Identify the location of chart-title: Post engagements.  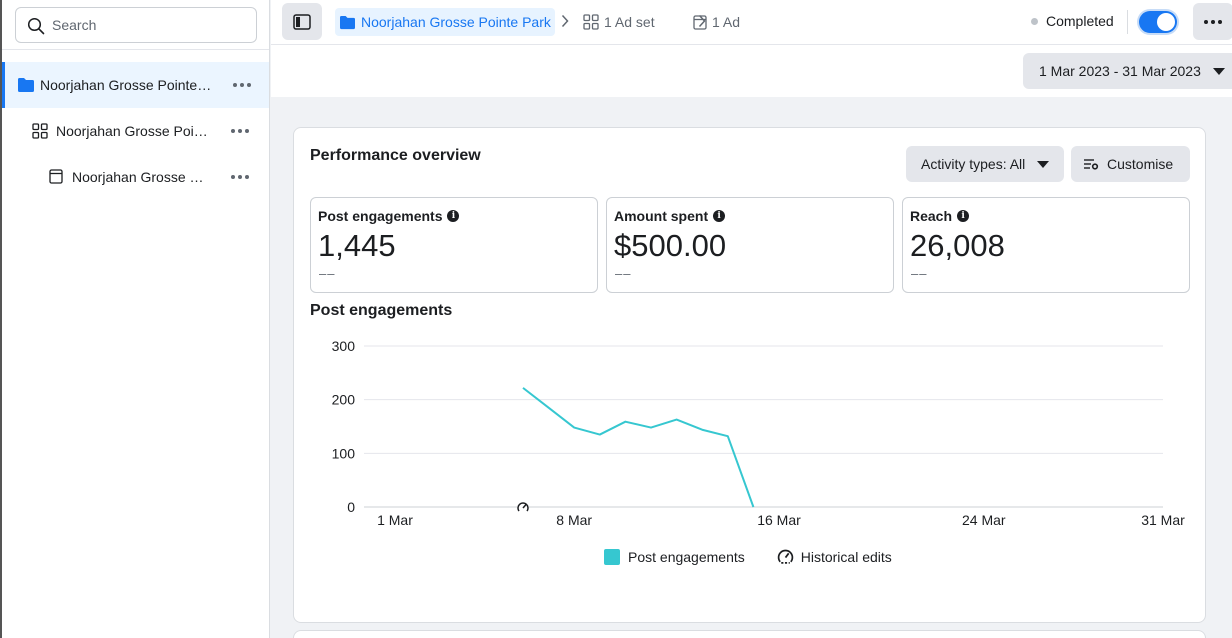
(381, 310).